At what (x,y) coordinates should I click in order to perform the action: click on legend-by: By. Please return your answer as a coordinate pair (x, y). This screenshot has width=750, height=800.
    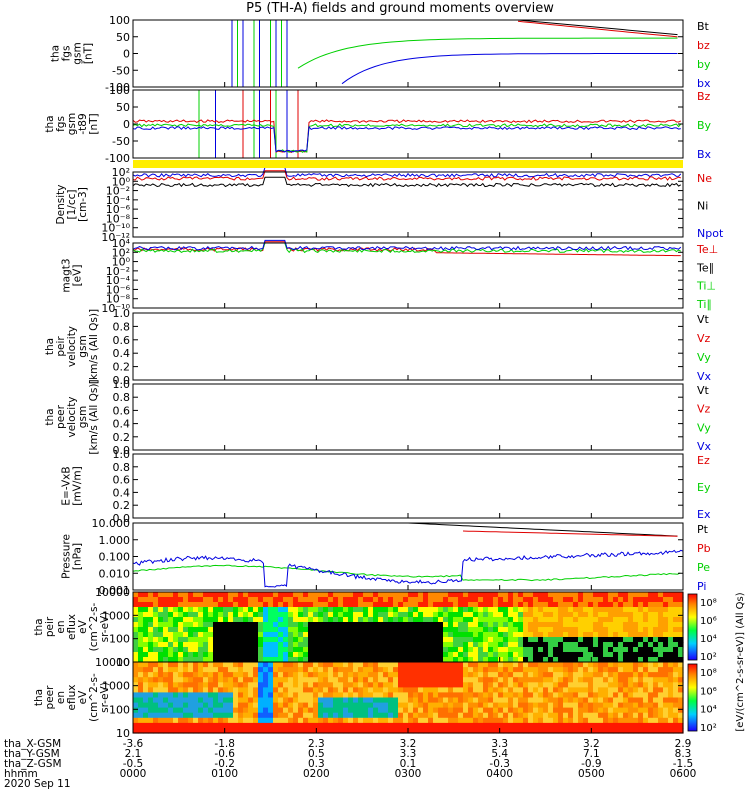
    Looking at the image, I should click on (704, 125).